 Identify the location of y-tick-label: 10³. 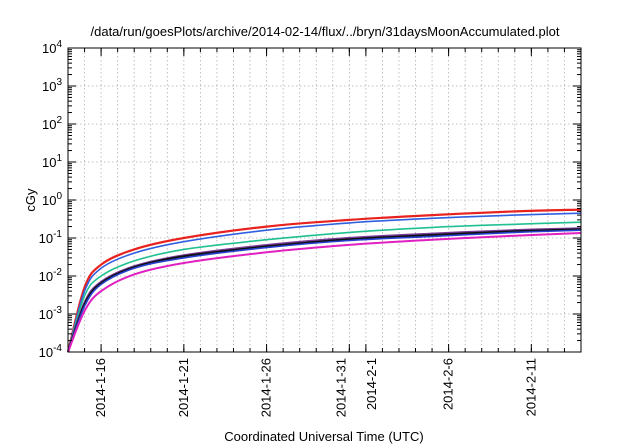
(52, 85).